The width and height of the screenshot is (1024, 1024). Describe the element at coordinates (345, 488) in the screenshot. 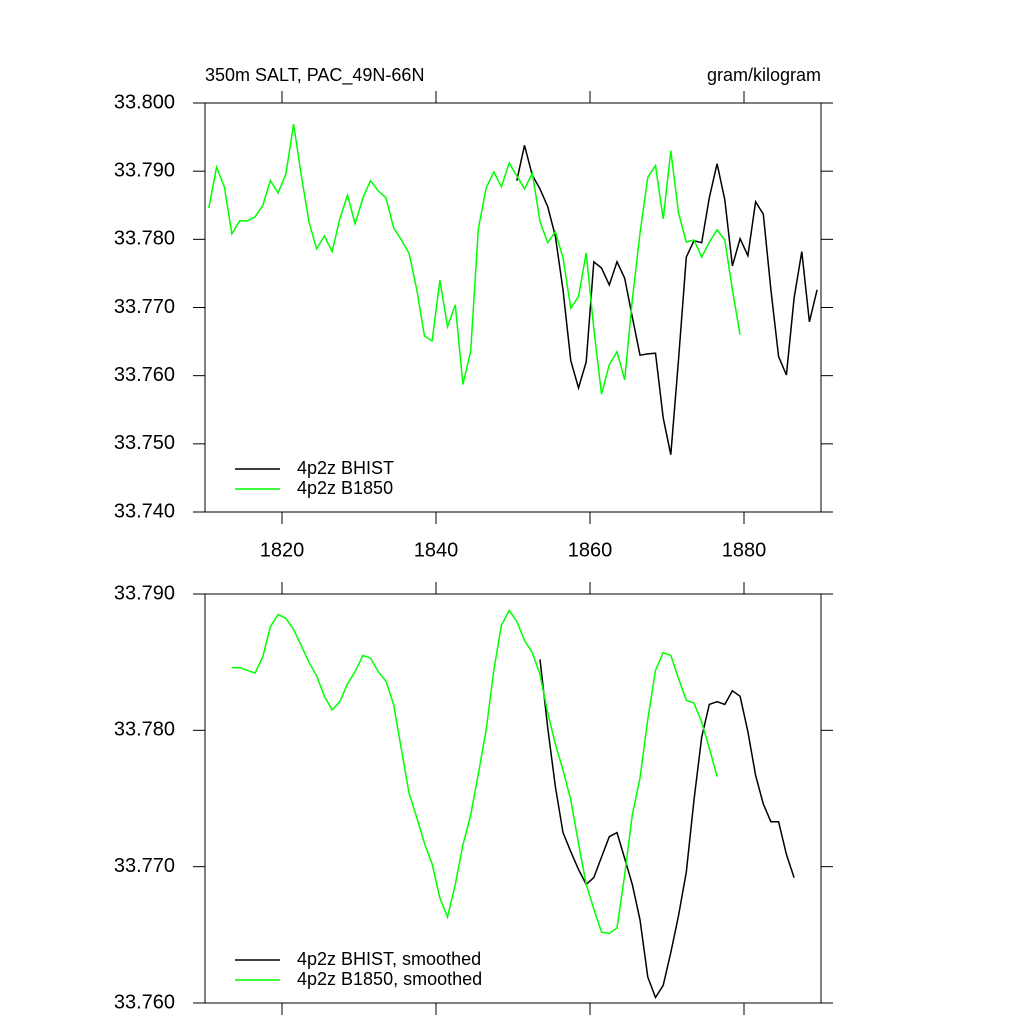

I see `legend-label: 4p2z B1850` at that location.